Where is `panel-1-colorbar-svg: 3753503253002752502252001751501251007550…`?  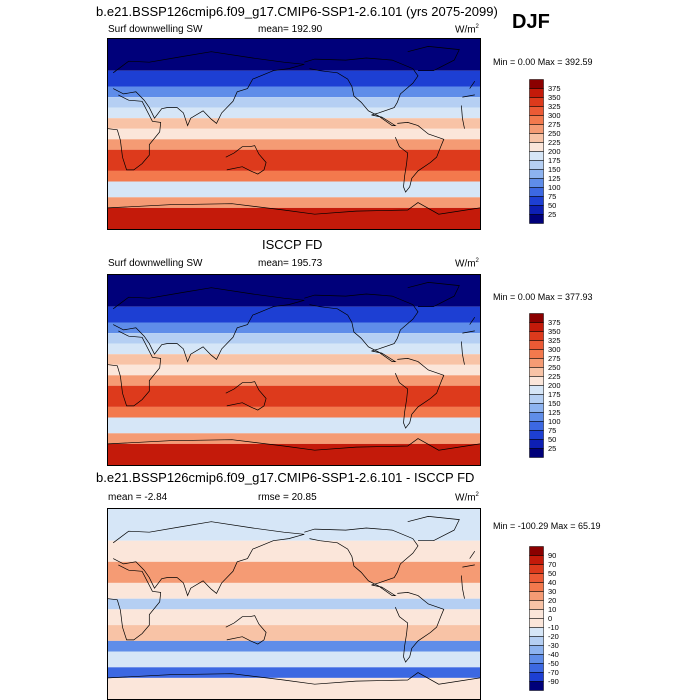
panel-1-colorbar-svg: 3753503253002752502252001751501251007550… is located at coordinates (545, 151).